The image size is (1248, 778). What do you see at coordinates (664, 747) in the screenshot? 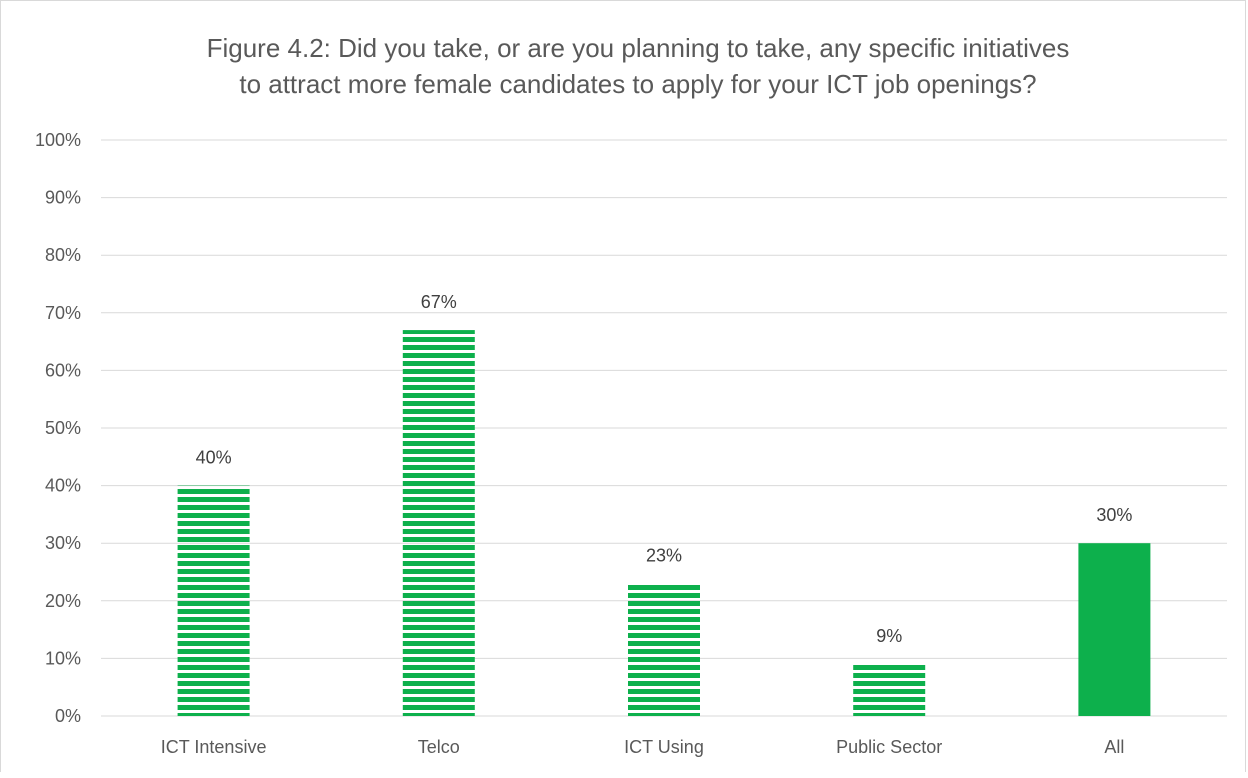
I see `x-category-label: ICT Using` at bounding box center [664, 747].